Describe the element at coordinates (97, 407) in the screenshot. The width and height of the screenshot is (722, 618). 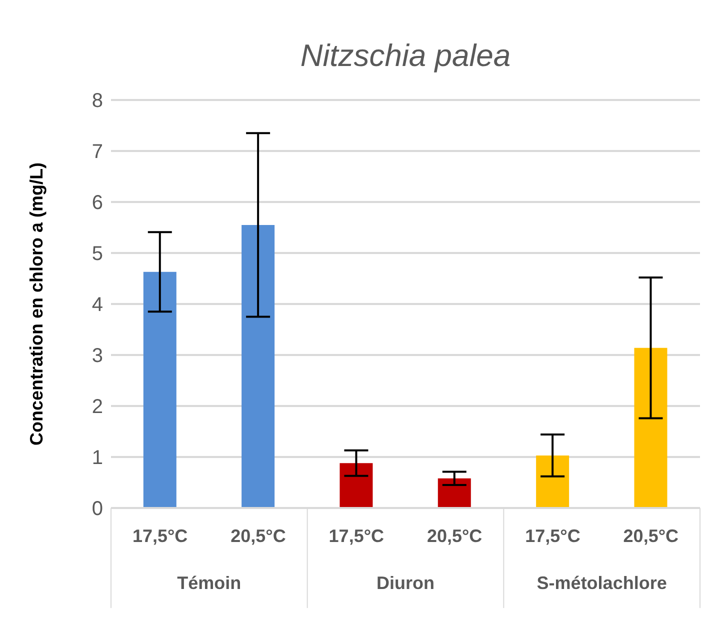
I see `y-tick-label: 2` at that location.